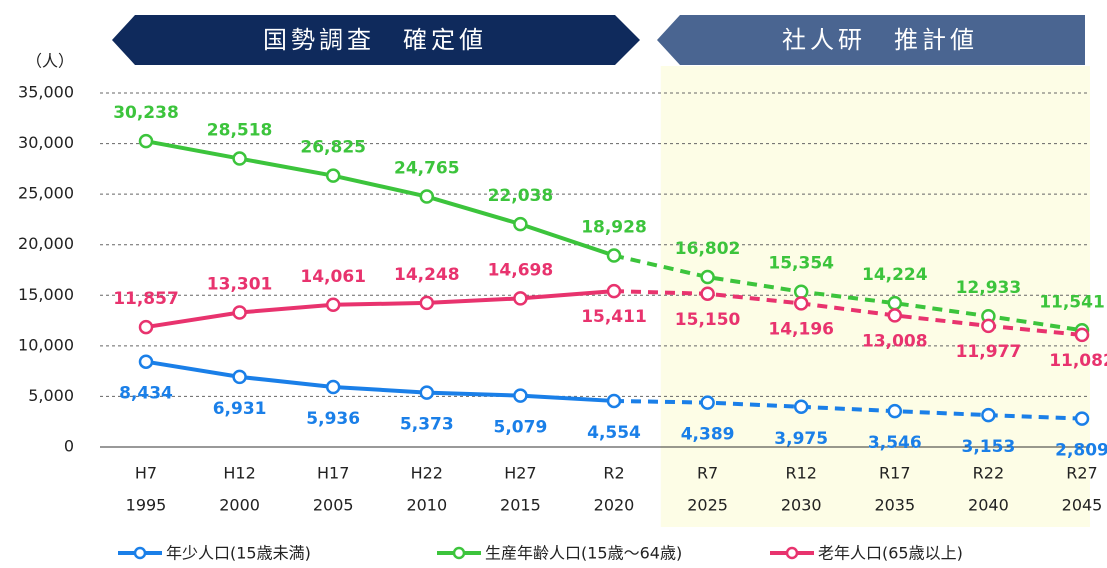 The image size is (1107, 568). Describe the element at coordinates (333, 505) in the screenshot. I see `x-tick-label: 2005` at that location.